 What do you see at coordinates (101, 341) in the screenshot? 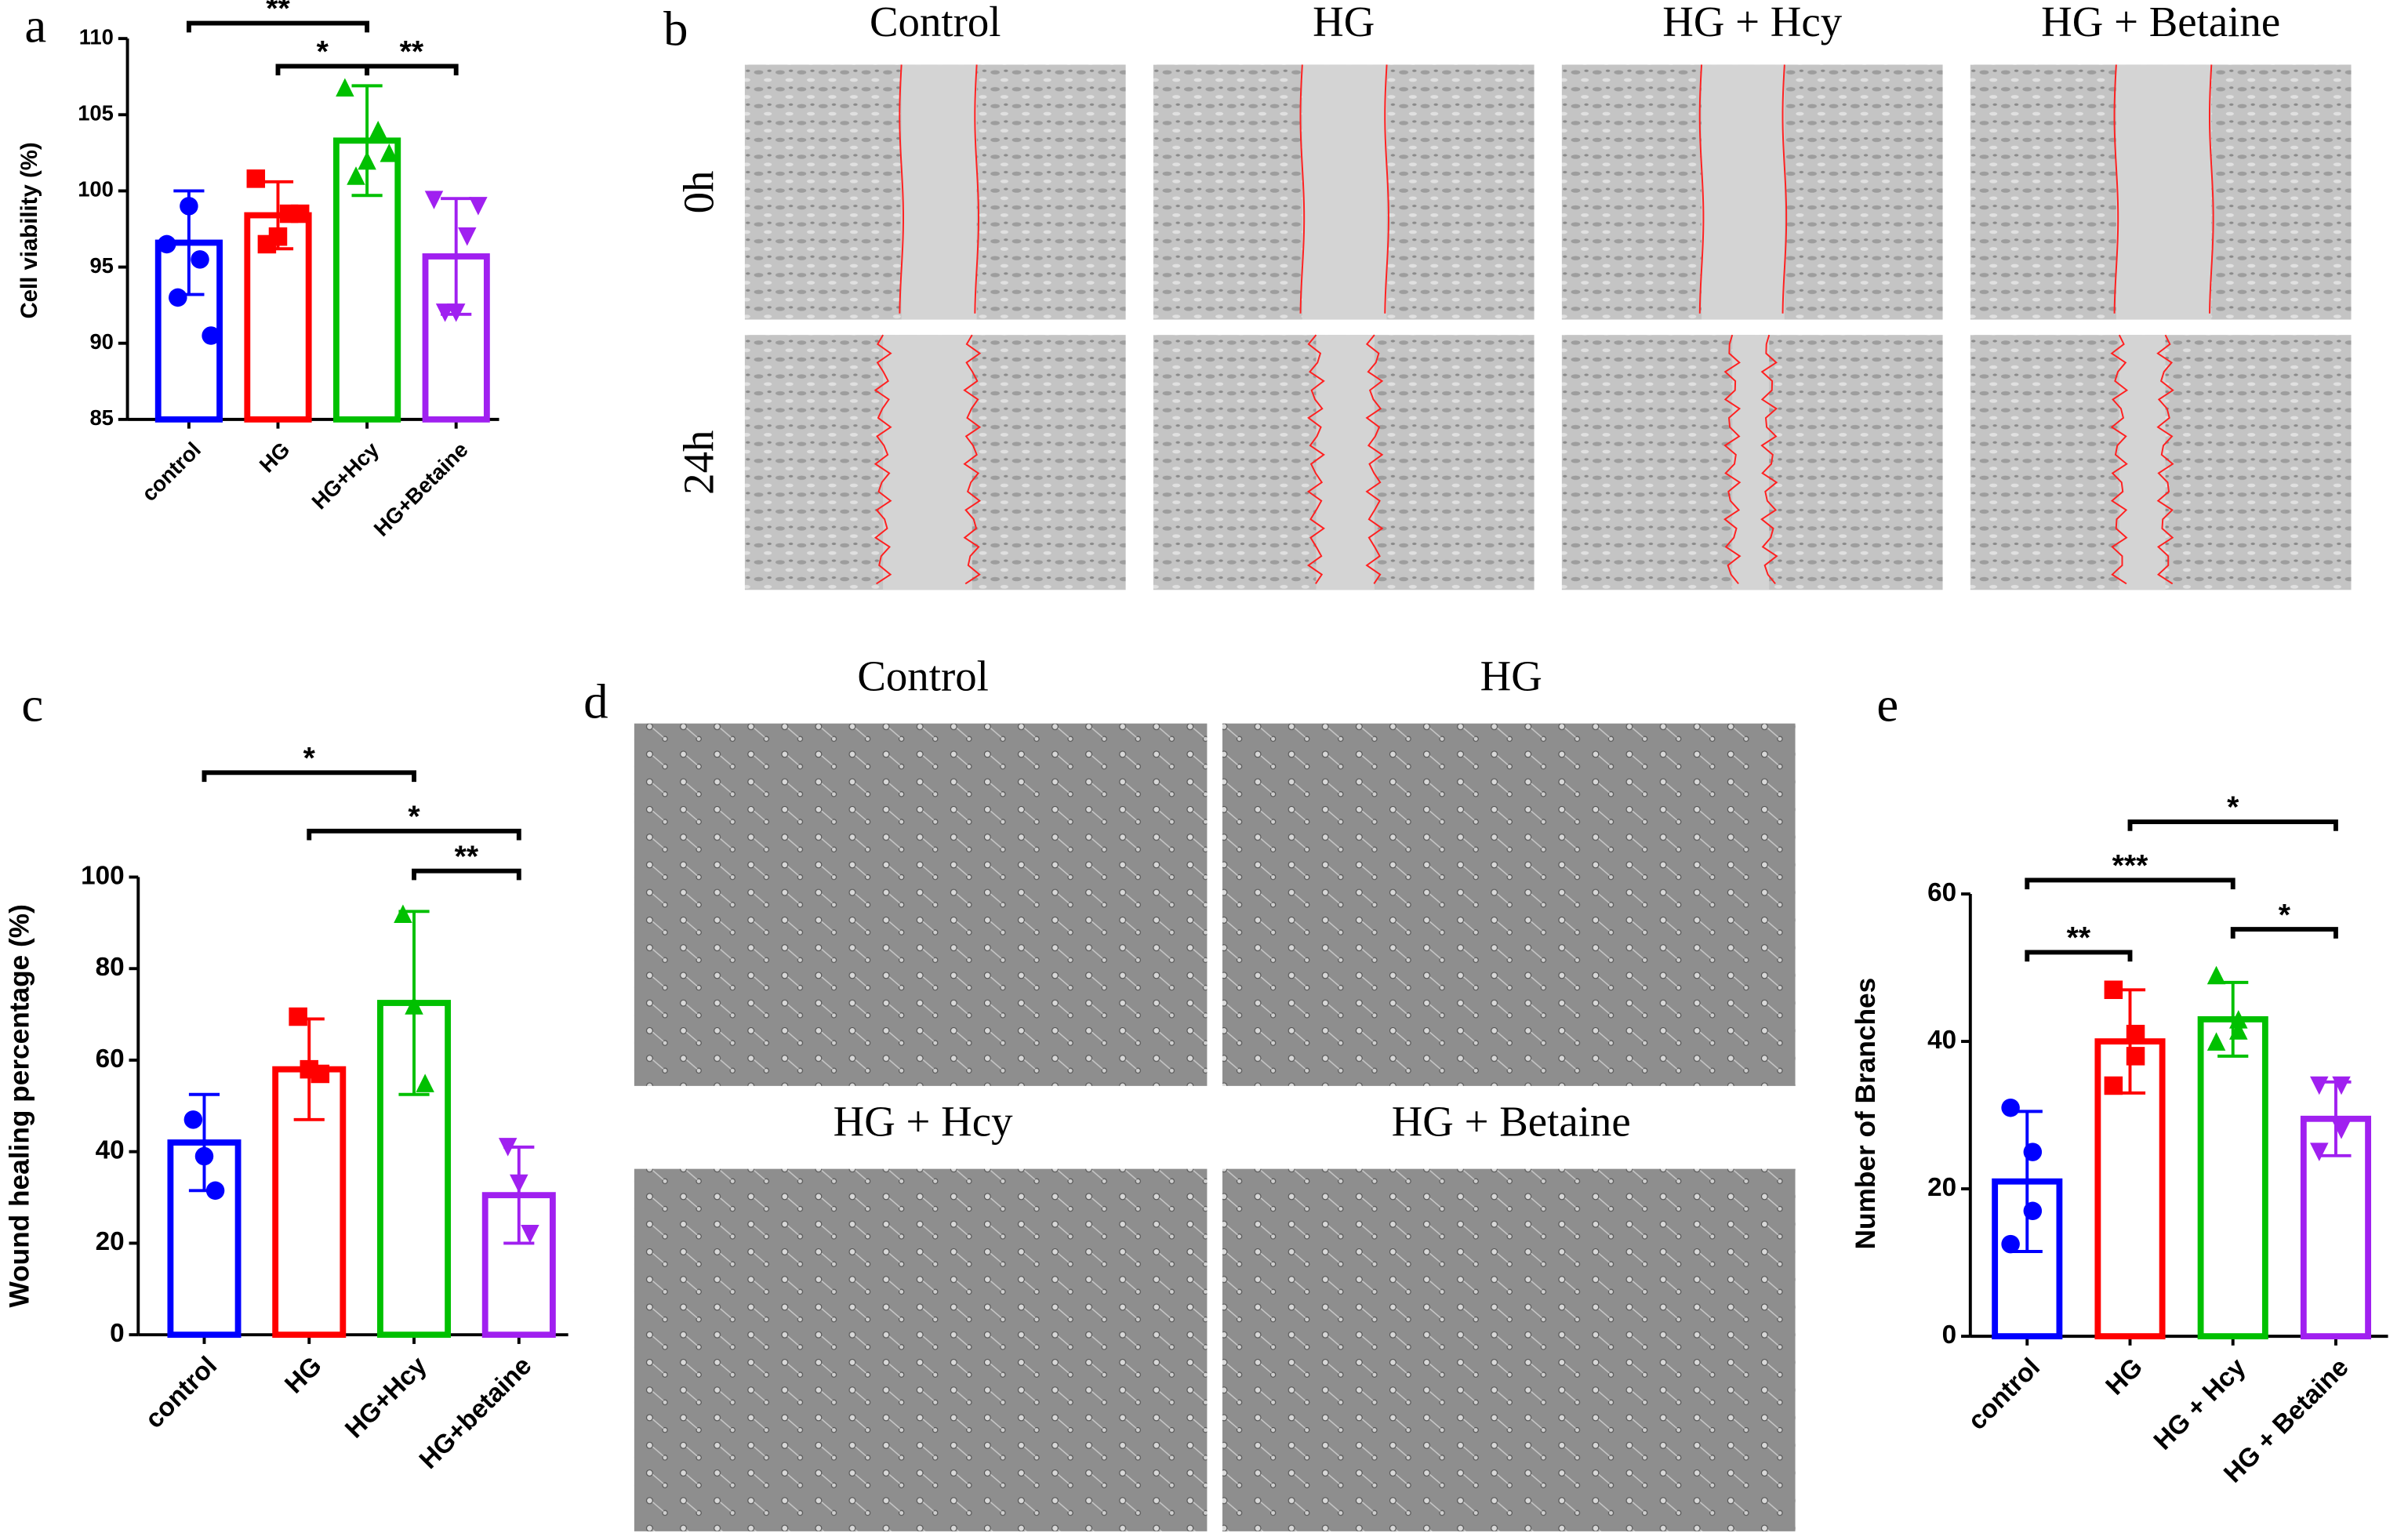
I see `y-tick-label: 90` at bounding box center [101, 341].